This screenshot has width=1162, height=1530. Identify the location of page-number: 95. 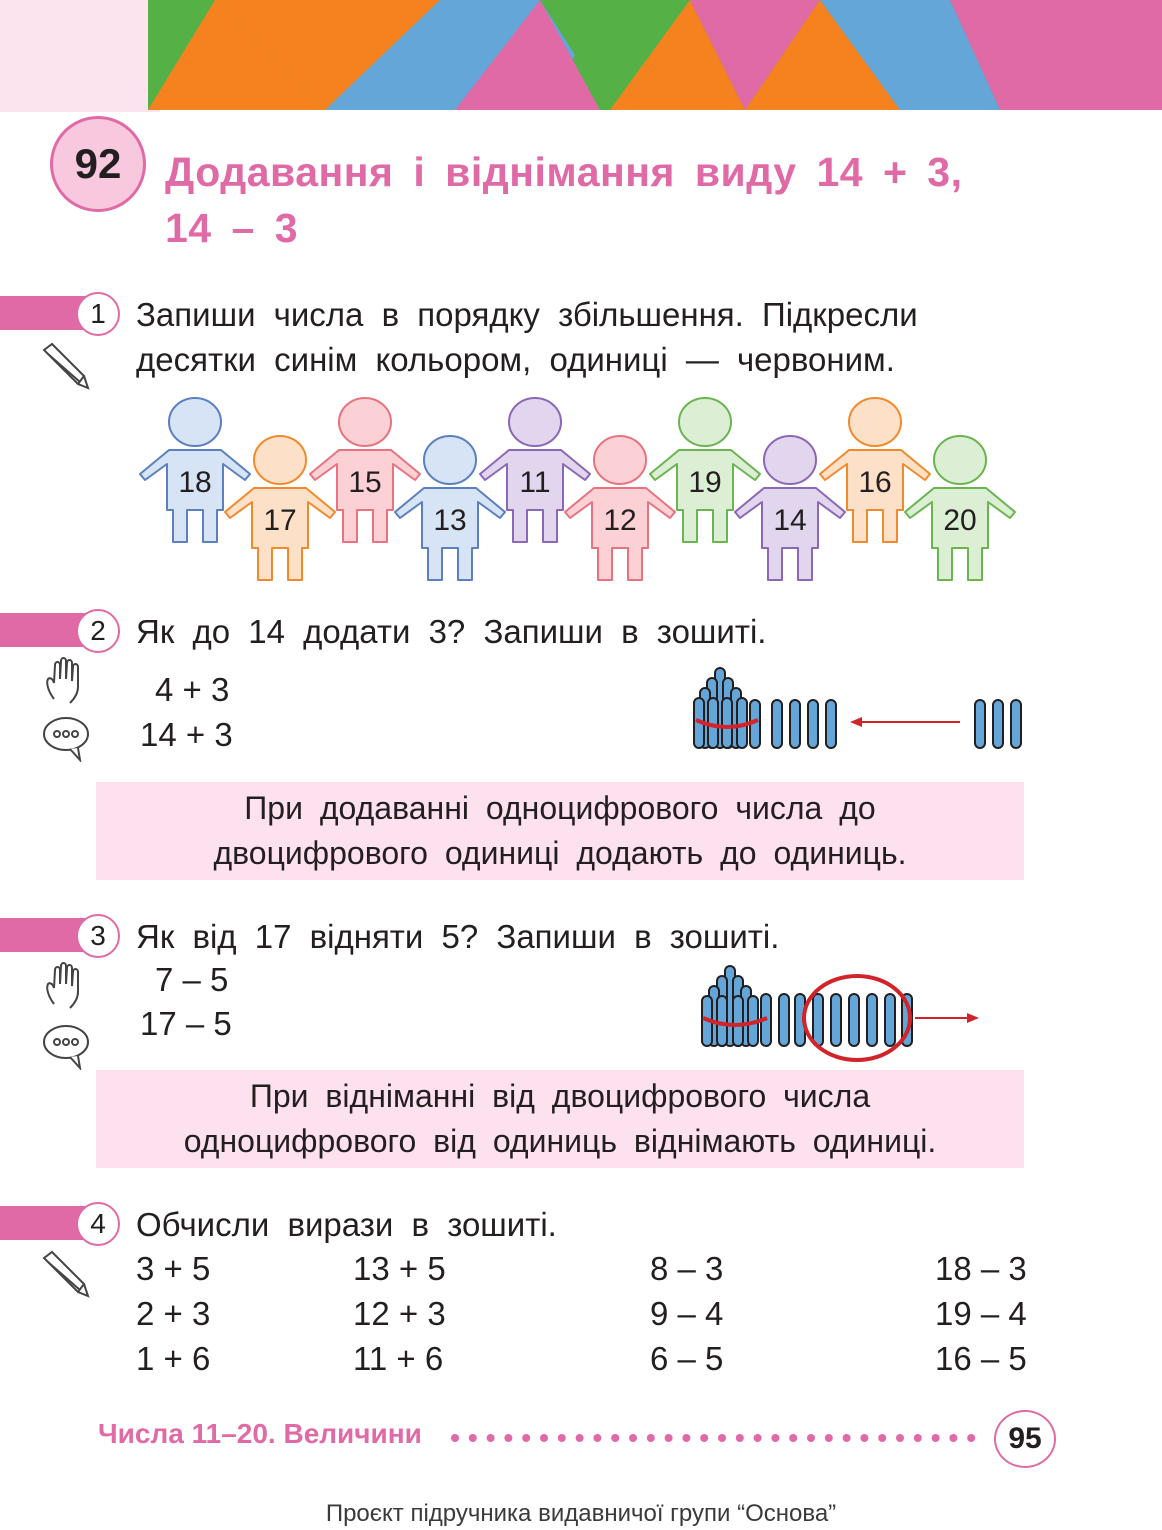
(1025, 1439).